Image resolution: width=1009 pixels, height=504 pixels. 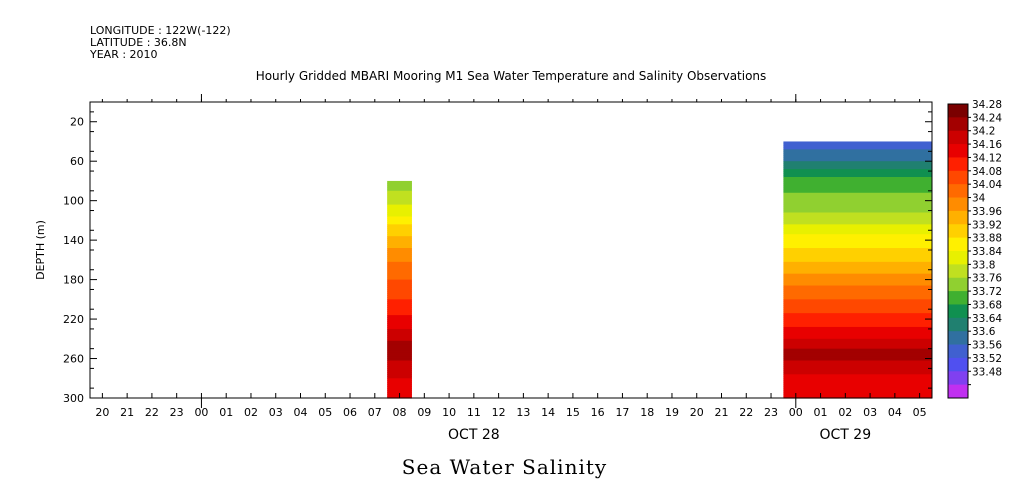 What do you see at coordinates (424, 412) in the screenshot?
I see `x-tick-label: 09` at bounding box center [424, 412].